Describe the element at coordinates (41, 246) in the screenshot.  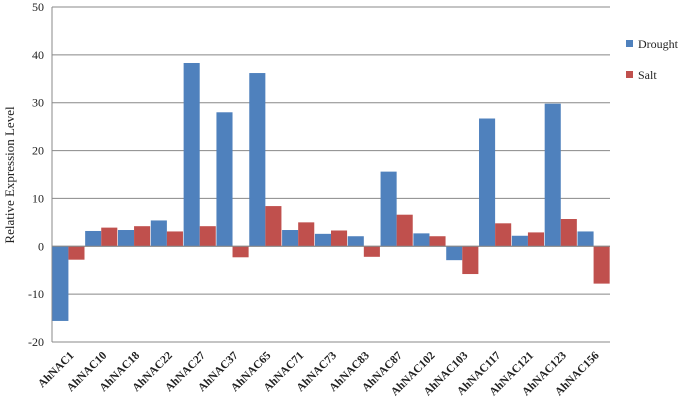
I see `y-tick-label: 0` at that location.